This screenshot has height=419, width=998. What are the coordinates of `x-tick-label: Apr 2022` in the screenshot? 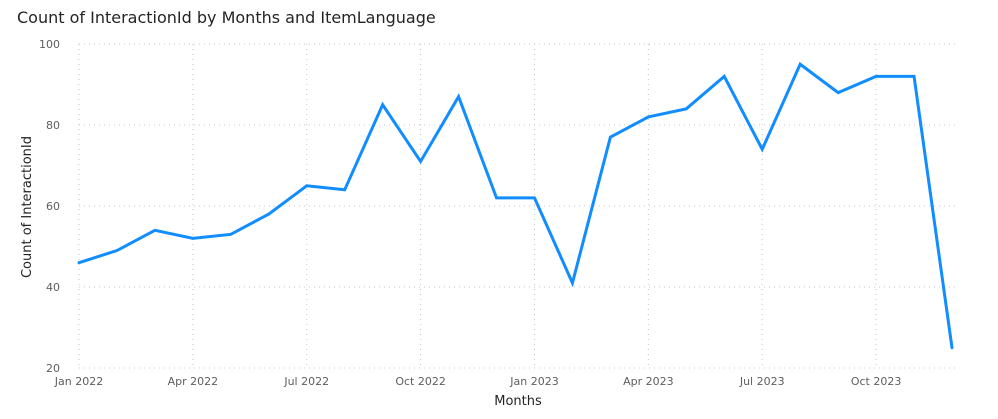 It's located at (193, 381).